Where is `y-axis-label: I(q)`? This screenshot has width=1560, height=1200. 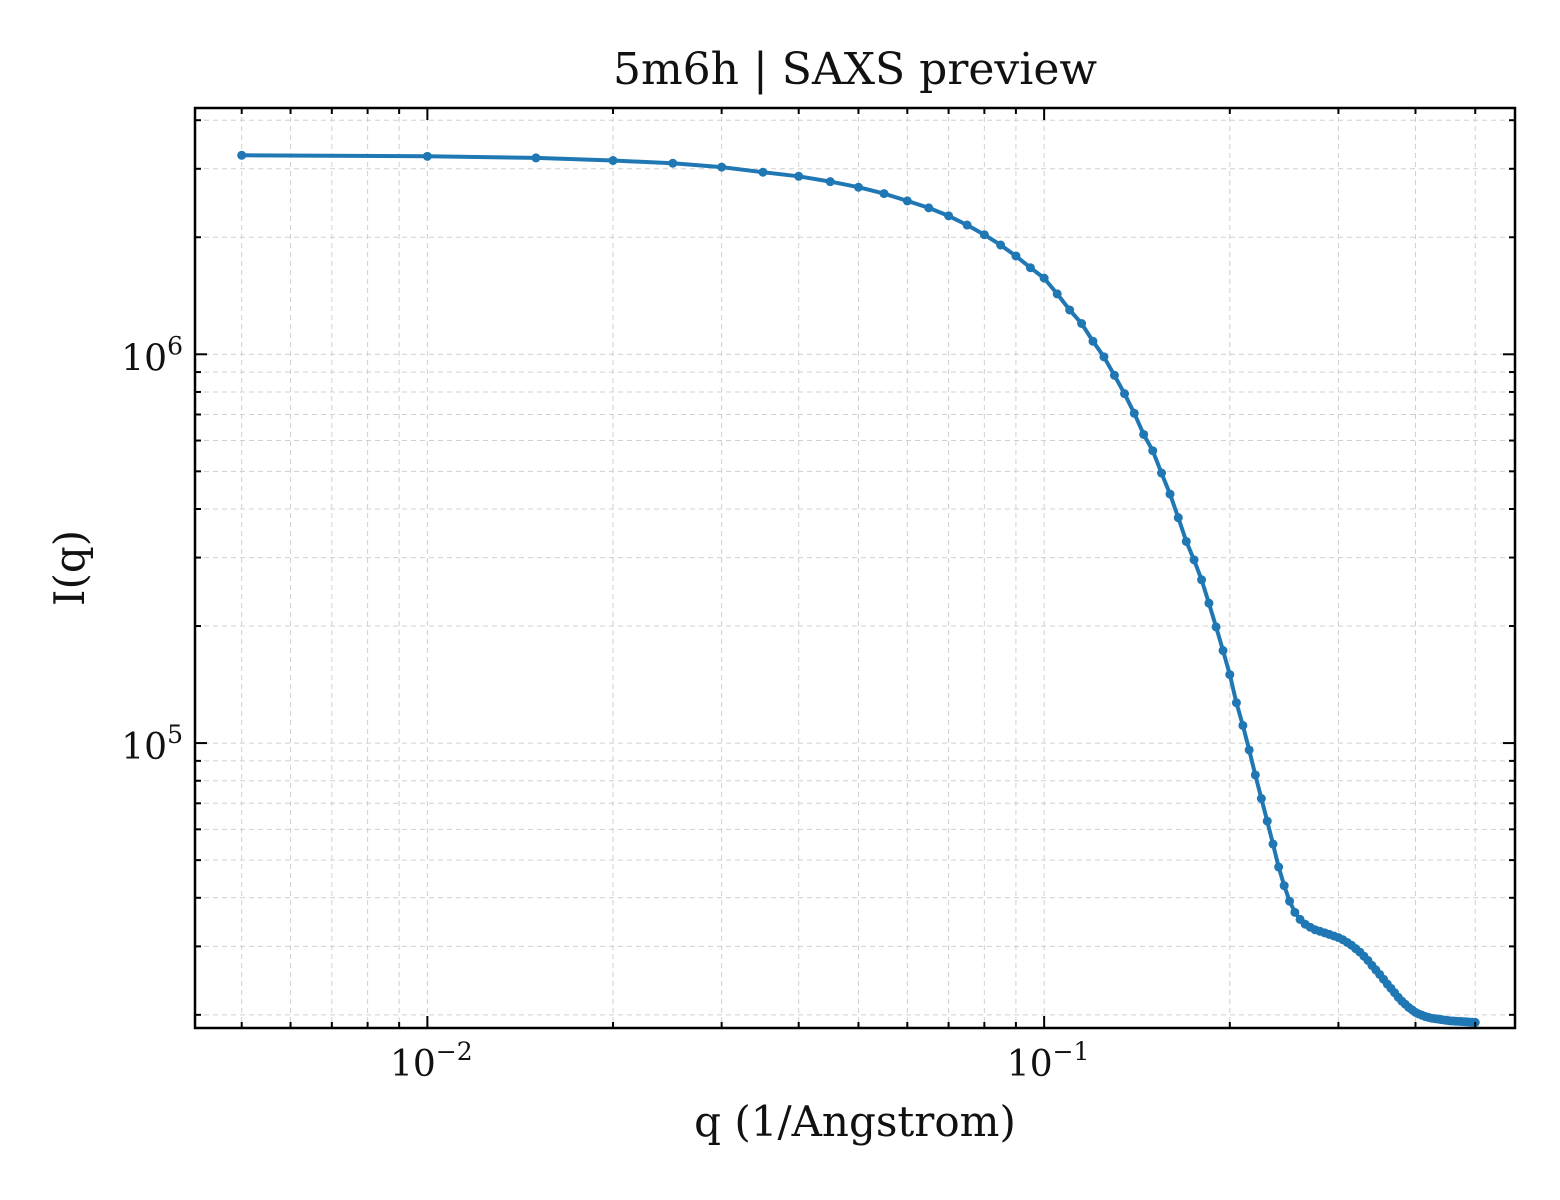
y-axis-label: I(q) is located at coordinates (69, 568).